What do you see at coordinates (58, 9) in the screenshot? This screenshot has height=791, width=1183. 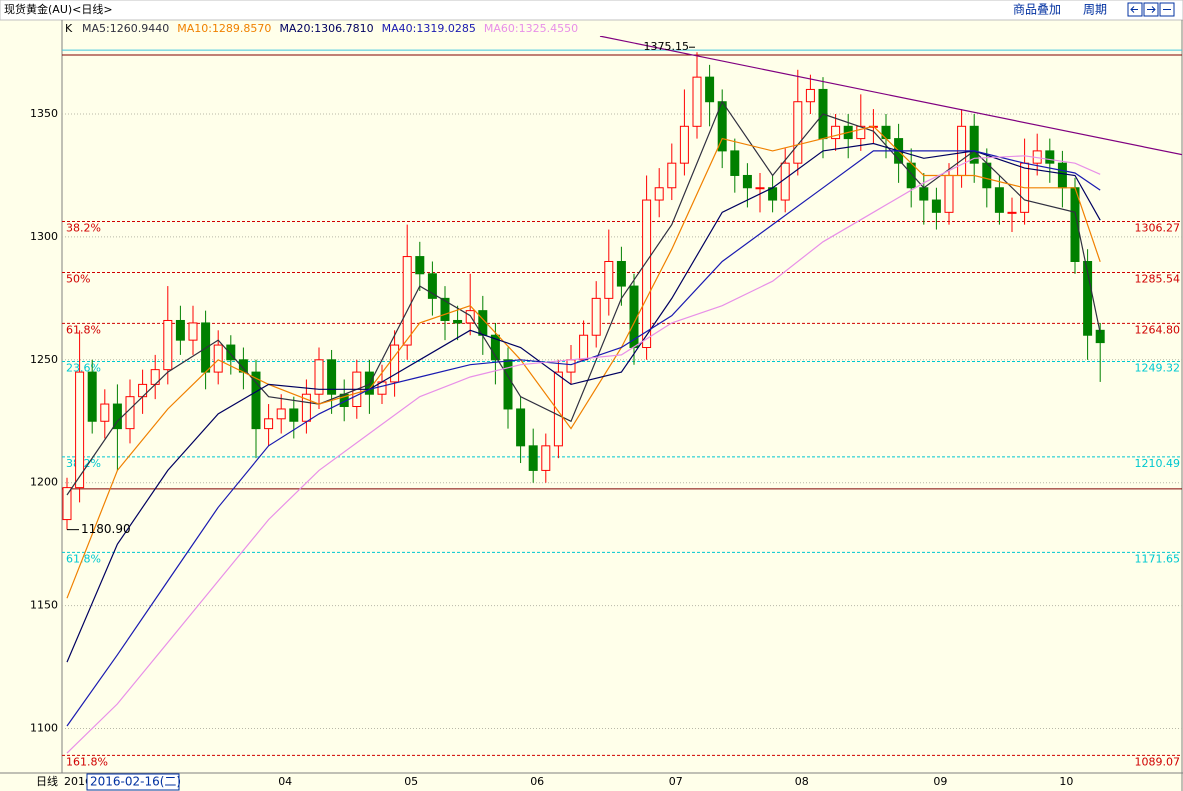 I see `title: 现货黄金(AU)<日线>` at bounding box center [58, 9].